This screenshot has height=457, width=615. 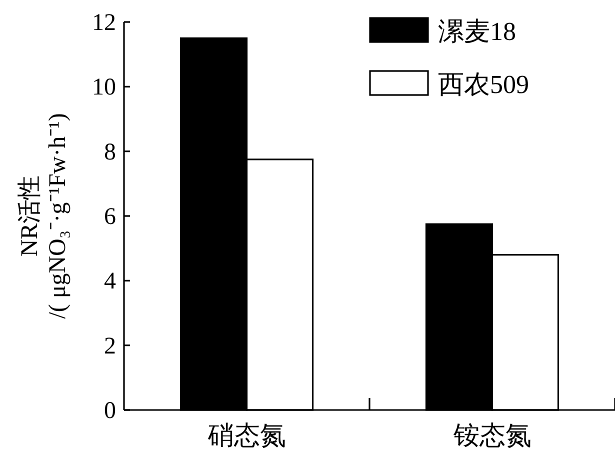 What do you see at coordinates (483, 84) in the screenshot?
I see `legend-label: 西农509` at bounding box center [483, 84].